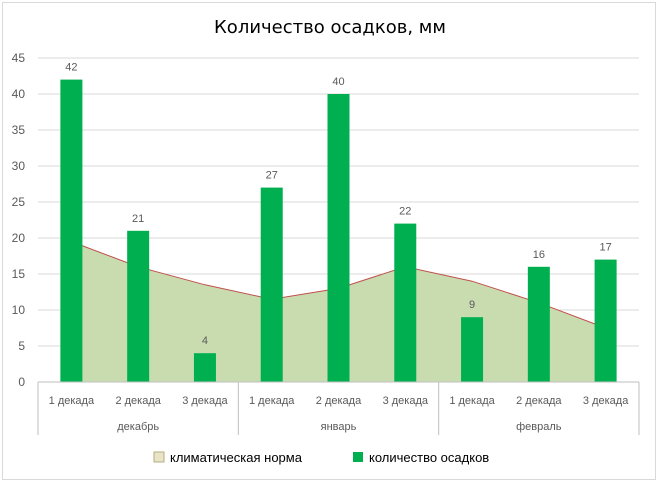  Describe the element at coordinates (21, 382) in the screenshot. I see `y-tick-label: 0` at that location.